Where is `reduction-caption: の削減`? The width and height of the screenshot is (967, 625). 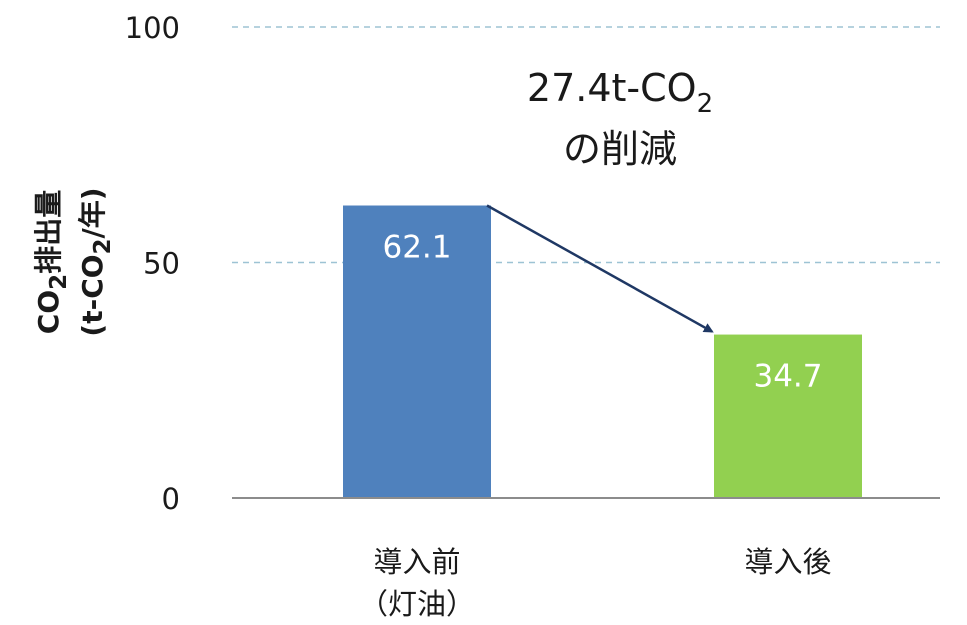 reduction-caption: の削減 is located at coordinates (620, 149).